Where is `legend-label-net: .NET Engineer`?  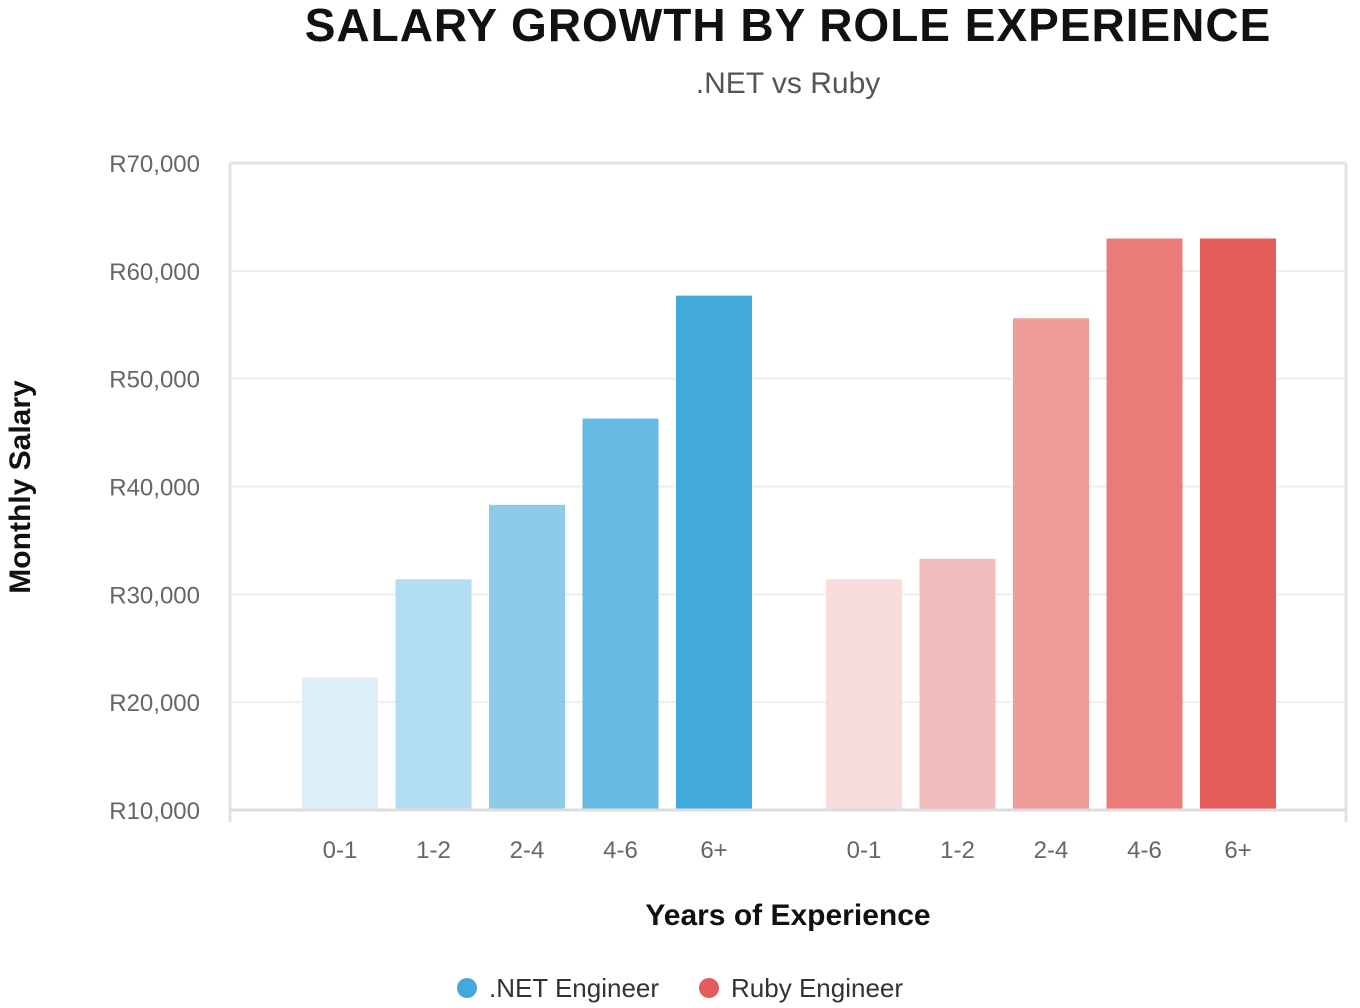 legend-label-net: .NET Engineer is located at coordinates (574, 987).